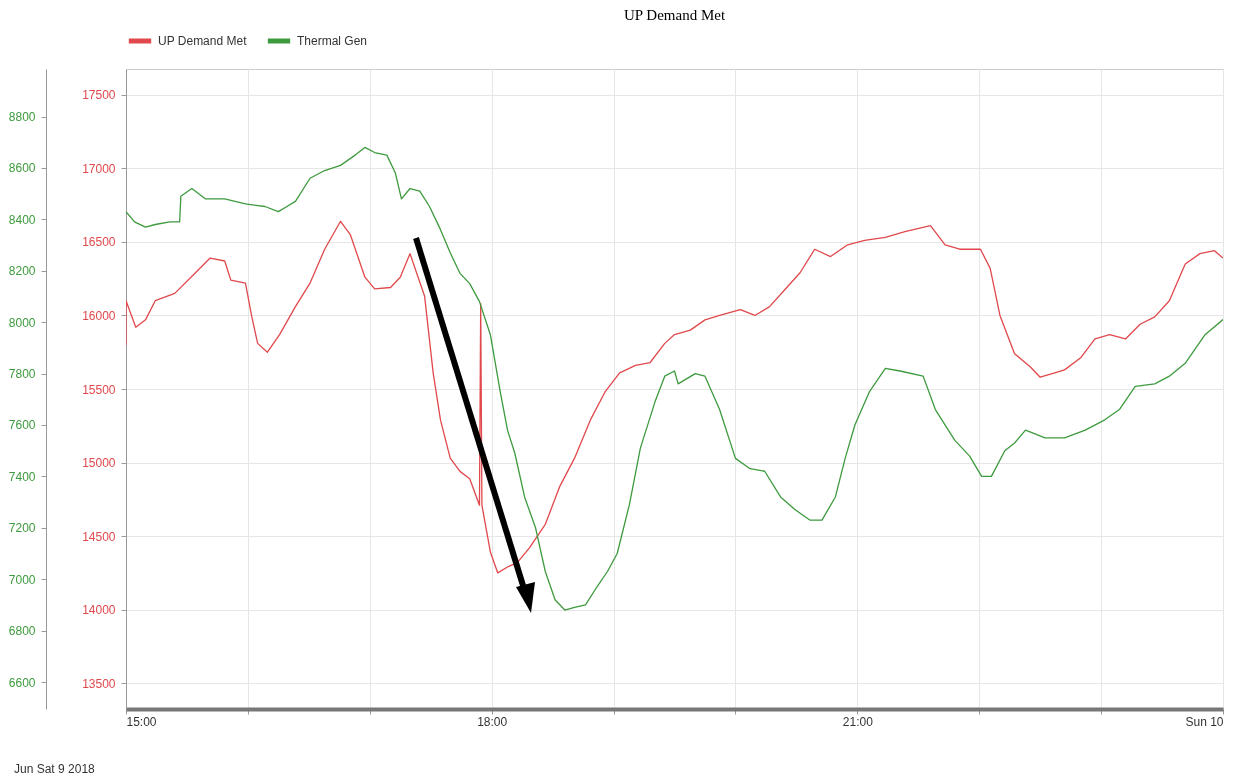  Describe the element at coordinates (99, 610) in the screenshot. I see `y-tick-label: 14000` at that location.